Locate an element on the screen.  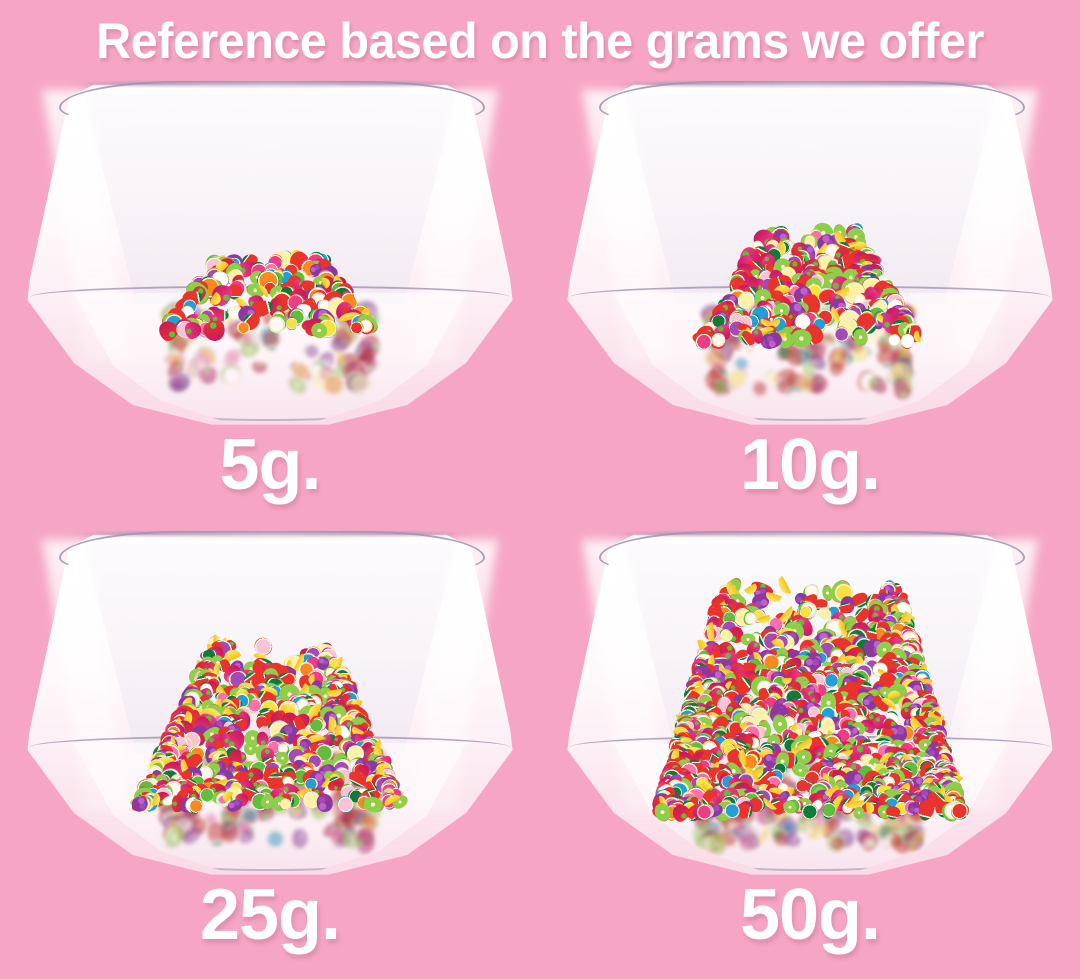
weight-label-5g: 5g. is located at coordinates (270, 465).